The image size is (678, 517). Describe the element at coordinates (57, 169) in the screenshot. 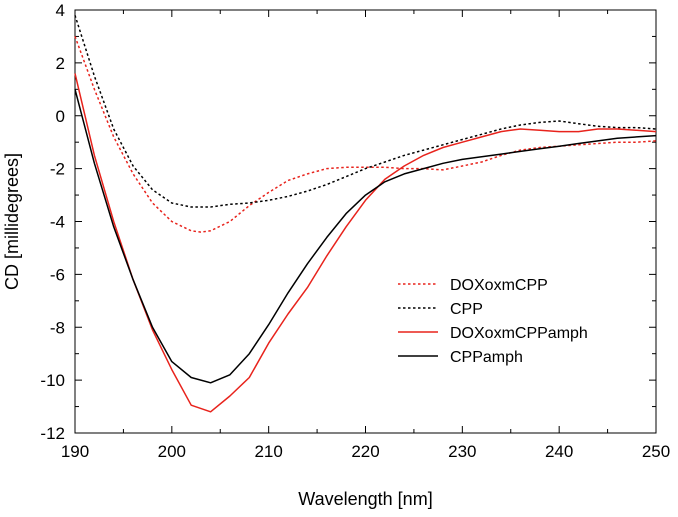

I see `y-tick-label: -2` at that location.